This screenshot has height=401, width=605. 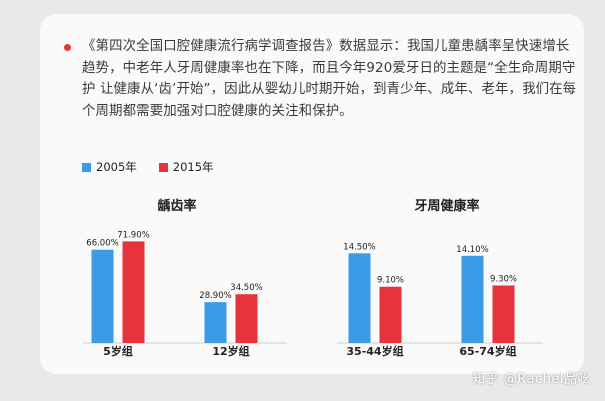 I want to click on data-label-0-1-0: 28.90%, so click(x=215, y=296).